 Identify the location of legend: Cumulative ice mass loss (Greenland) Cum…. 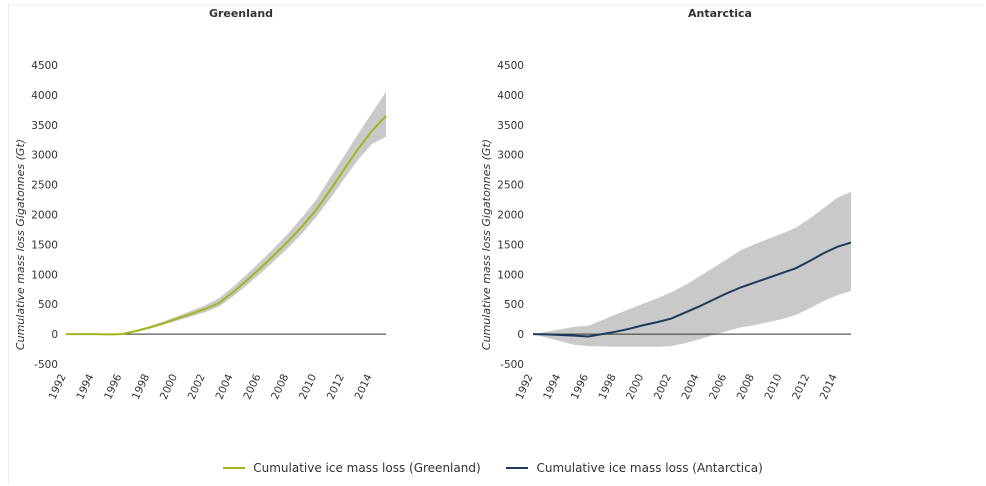
(493, 466).